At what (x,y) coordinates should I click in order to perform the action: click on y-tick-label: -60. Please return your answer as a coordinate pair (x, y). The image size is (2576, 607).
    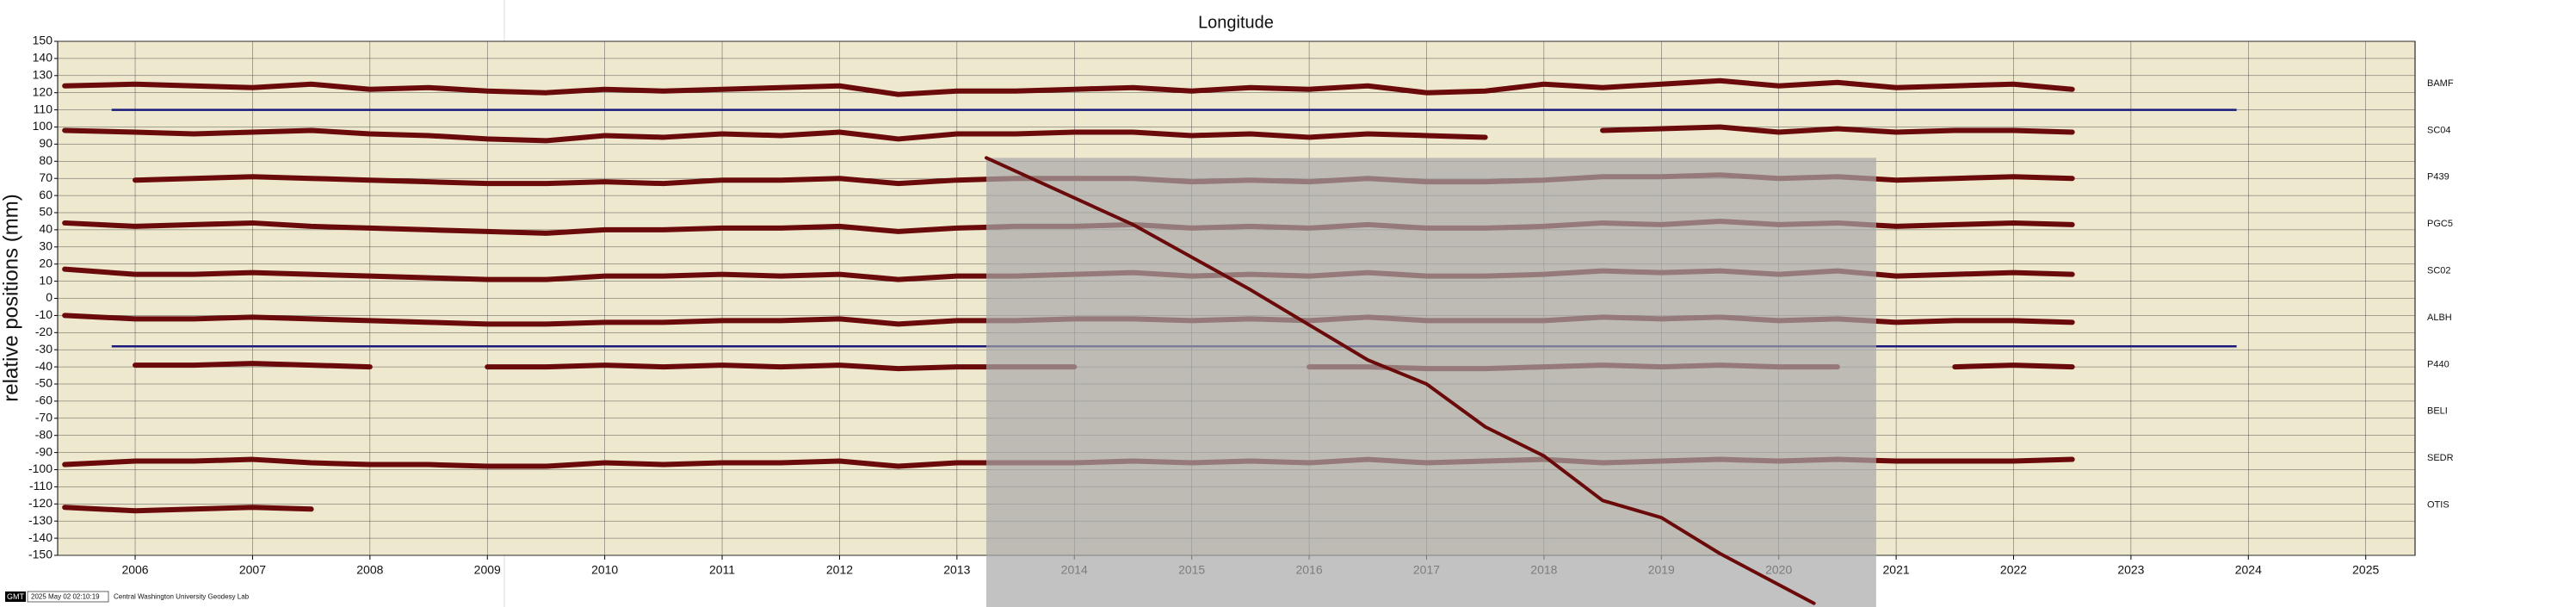
    Looking at the image, I should click on (44, 400).